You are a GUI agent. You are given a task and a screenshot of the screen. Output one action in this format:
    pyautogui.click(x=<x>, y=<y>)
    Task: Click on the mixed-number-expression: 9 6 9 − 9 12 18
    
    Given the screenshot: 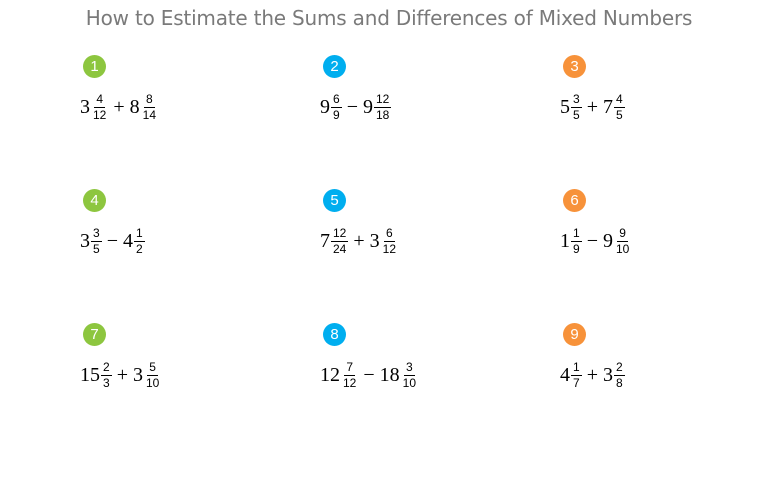 What is the action you would take?
    pyautogui.click(x=356, y=107)
    